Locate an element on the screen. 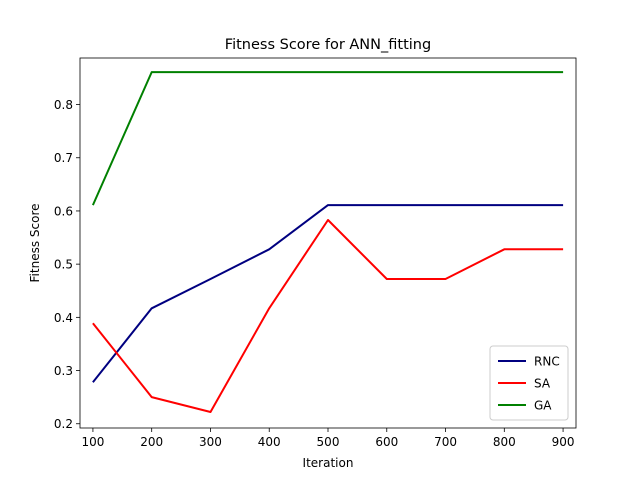 Image resolution: width=640 pixels, height=480 pixels. legend-box is located at coordinates (529, 383).